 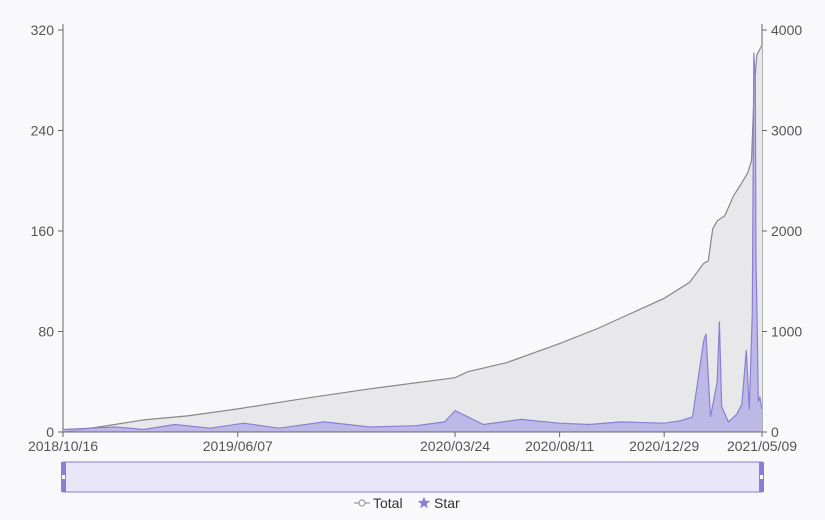 What do you see at coordinates (786, 30) in the screenshot?
I see `y-right-tick-label: 4000` at bounding box center [786, 30].